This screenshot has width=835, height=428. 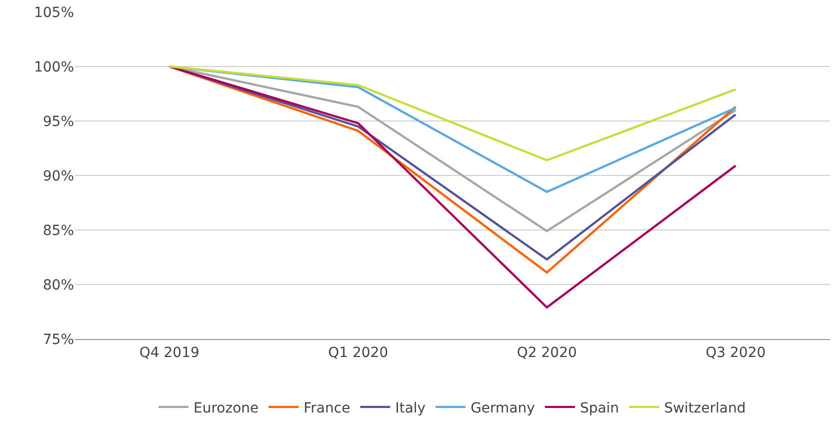 I want to click on legend-label: Switzerland, so click(x=705, y=408).